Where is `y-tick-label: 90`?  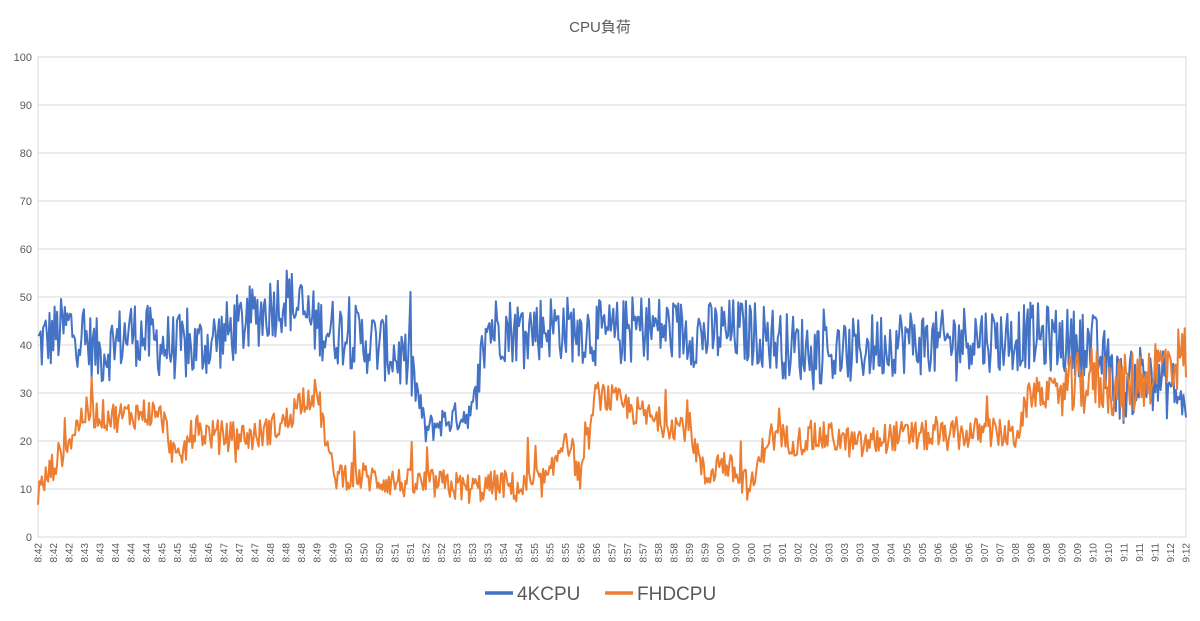
y-tick-label: 90 is located at coordinates (26, 106).